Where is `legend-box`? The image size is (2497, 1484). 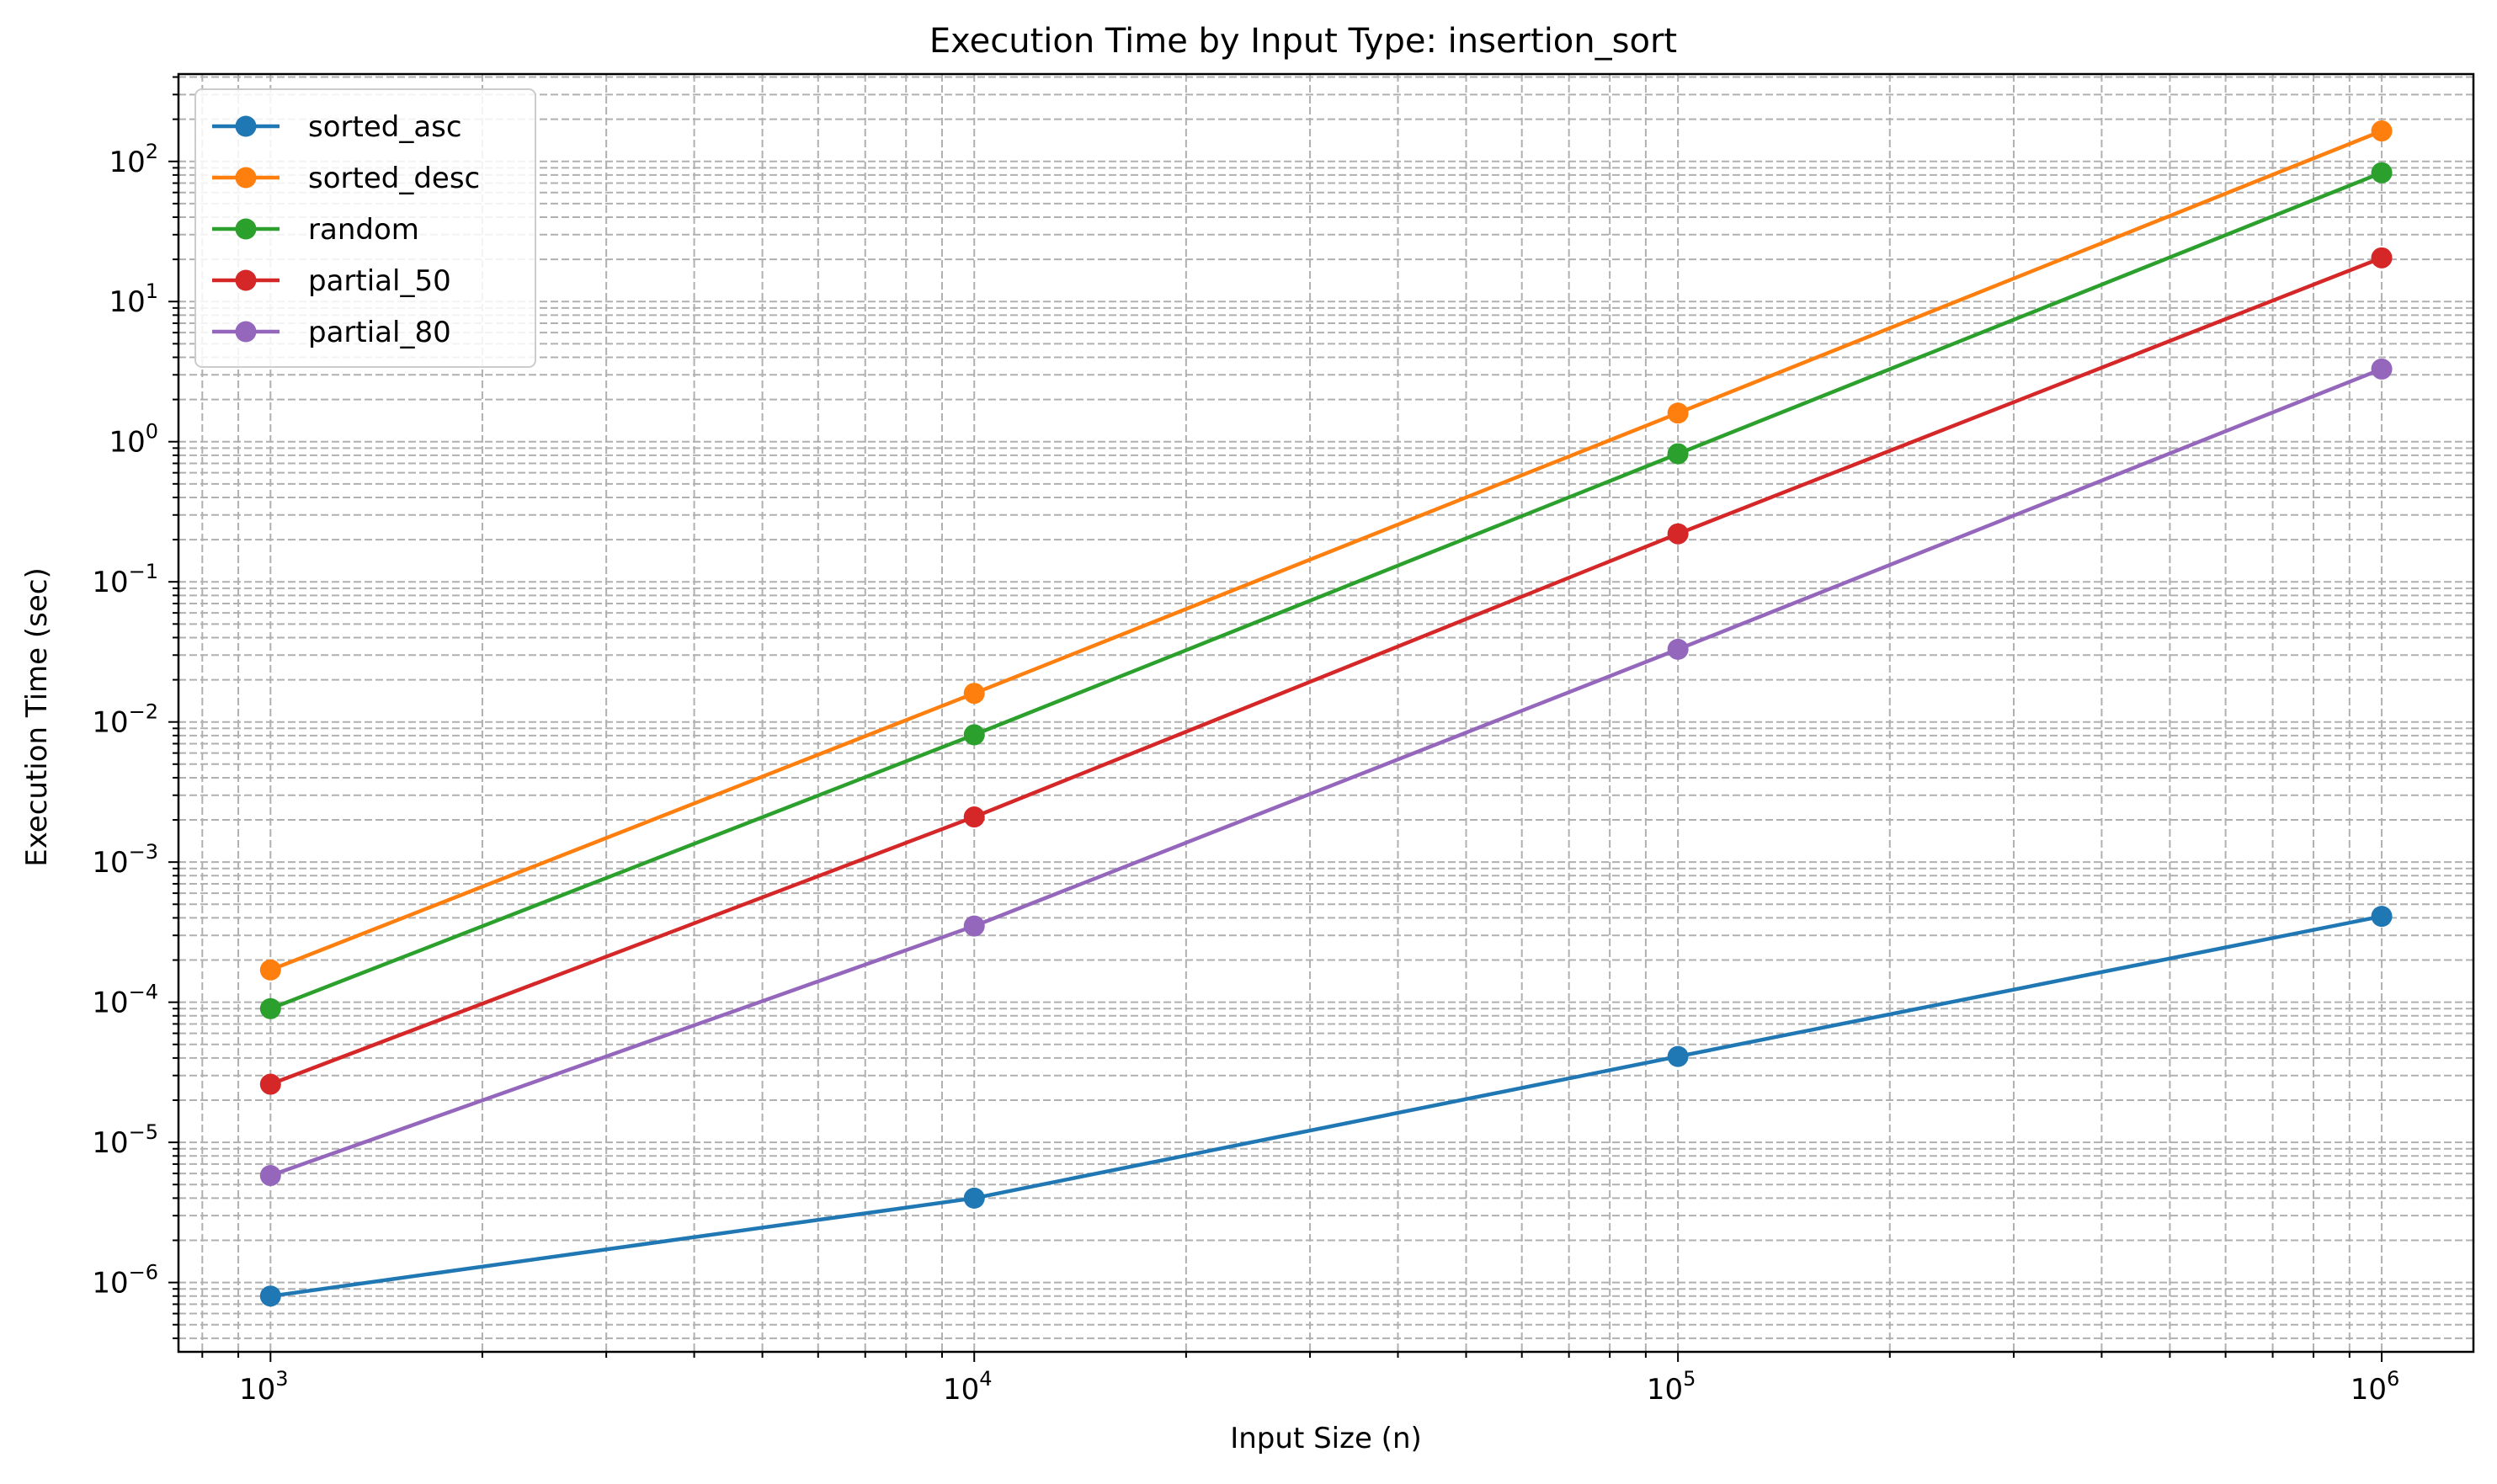 legend-box is located at coordinates (365, 228).